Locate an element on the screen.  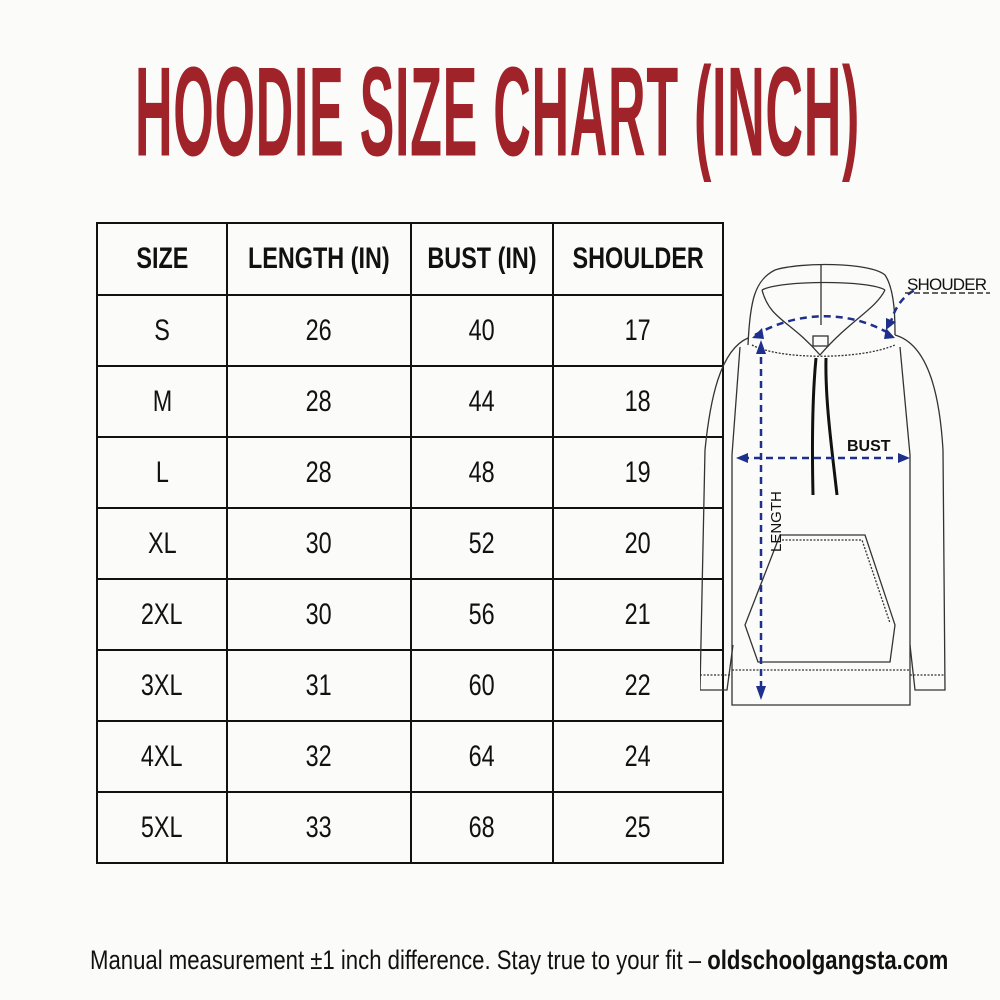
bust-cell: 56 is located at coordinates (481, 614).